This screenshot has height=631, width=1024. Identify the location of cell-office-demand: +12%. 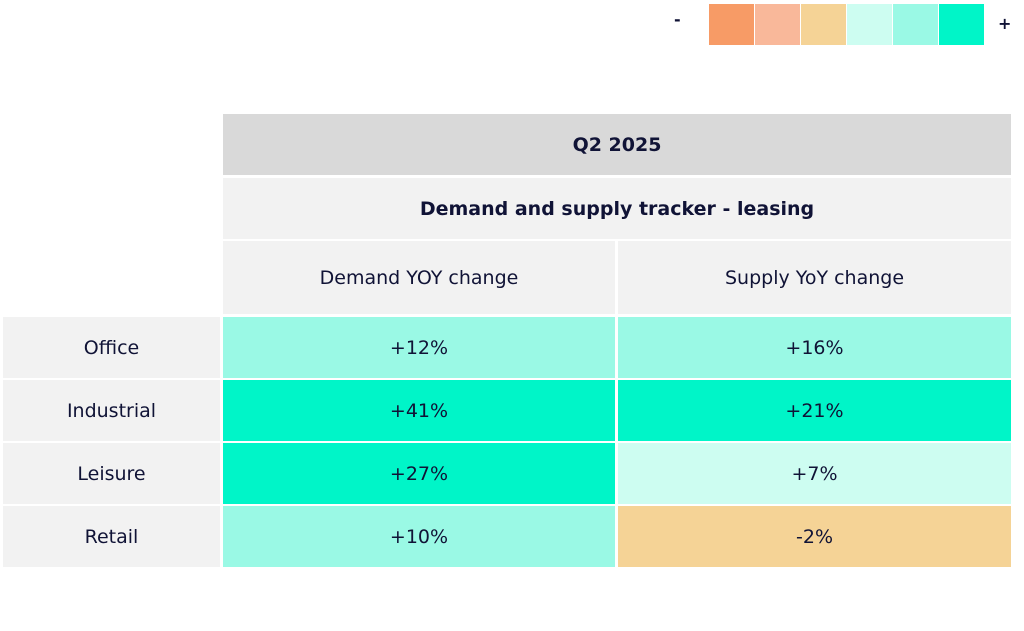
(419, 347).